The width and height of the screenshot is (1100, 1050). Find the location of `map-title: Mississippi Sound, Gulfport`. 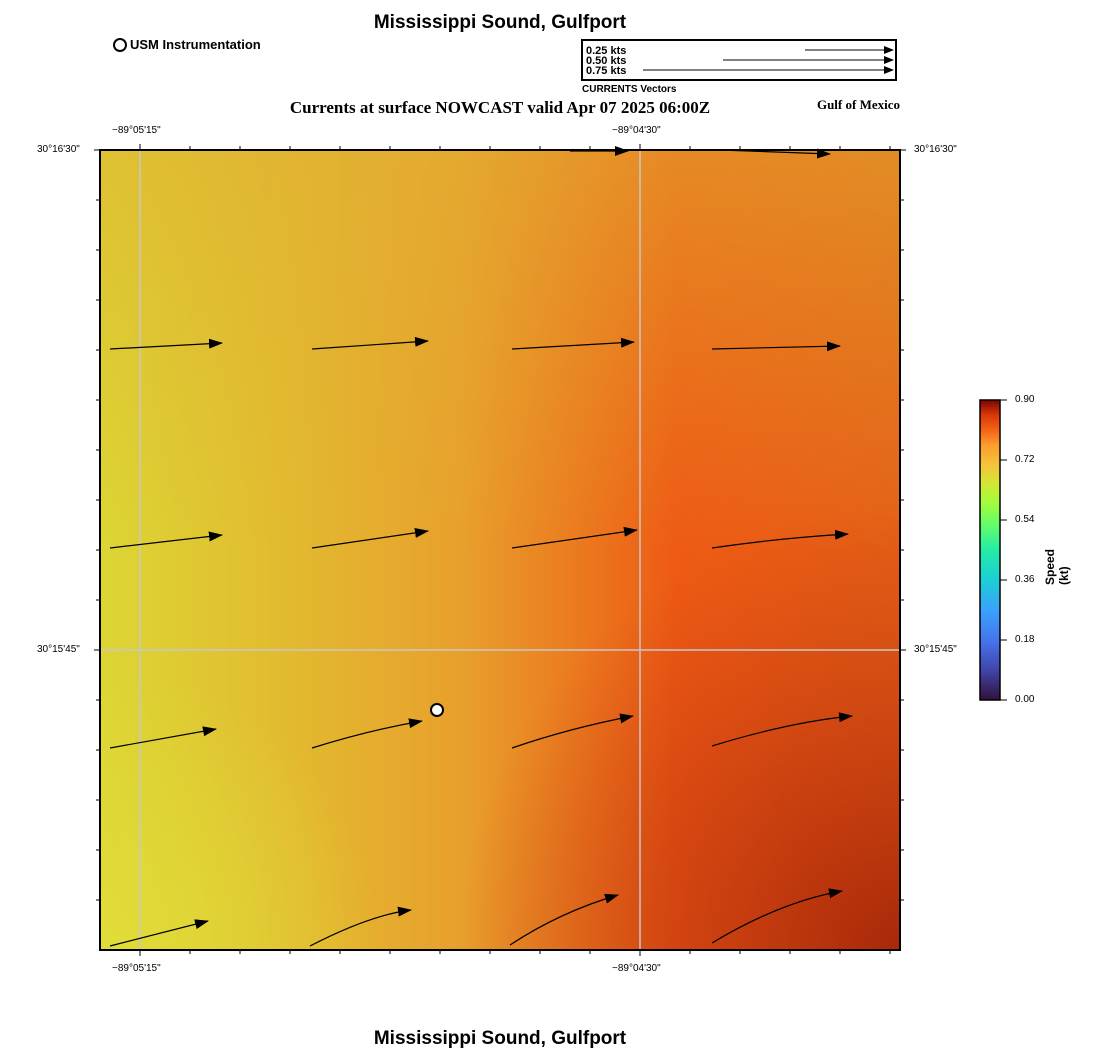

map-title: Mississippi Sound, Gulfport is located at coordinates (500, 22).